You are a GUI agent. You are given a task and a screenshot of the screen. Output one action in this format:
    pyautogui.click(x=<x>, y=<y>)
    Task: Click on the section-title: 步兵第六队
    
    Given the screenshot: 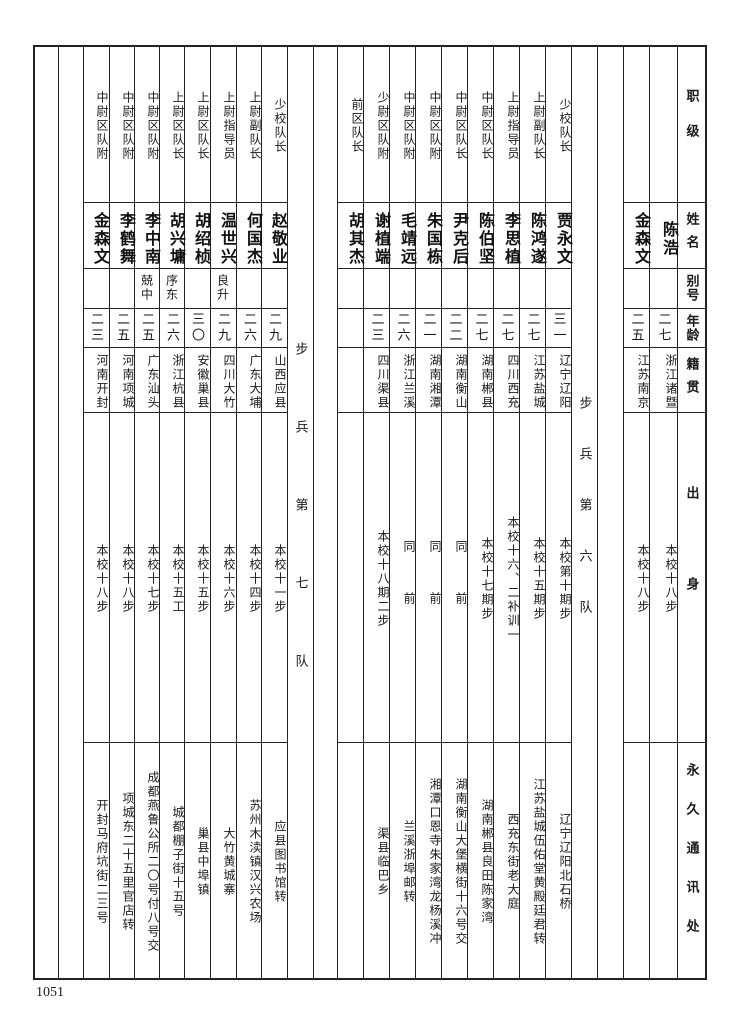 What is the action you would take?
    pyautogui.click(x=584, y=523)
    